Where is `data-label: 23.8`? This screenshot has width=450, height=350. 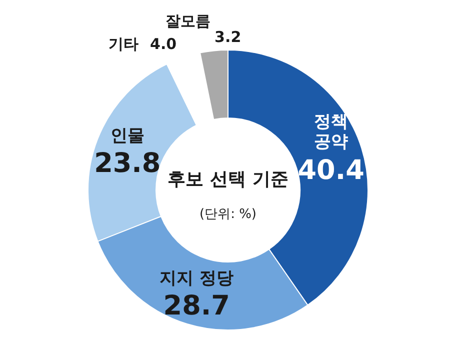
data-label: 23.8 is located at coordinates (127, 163).